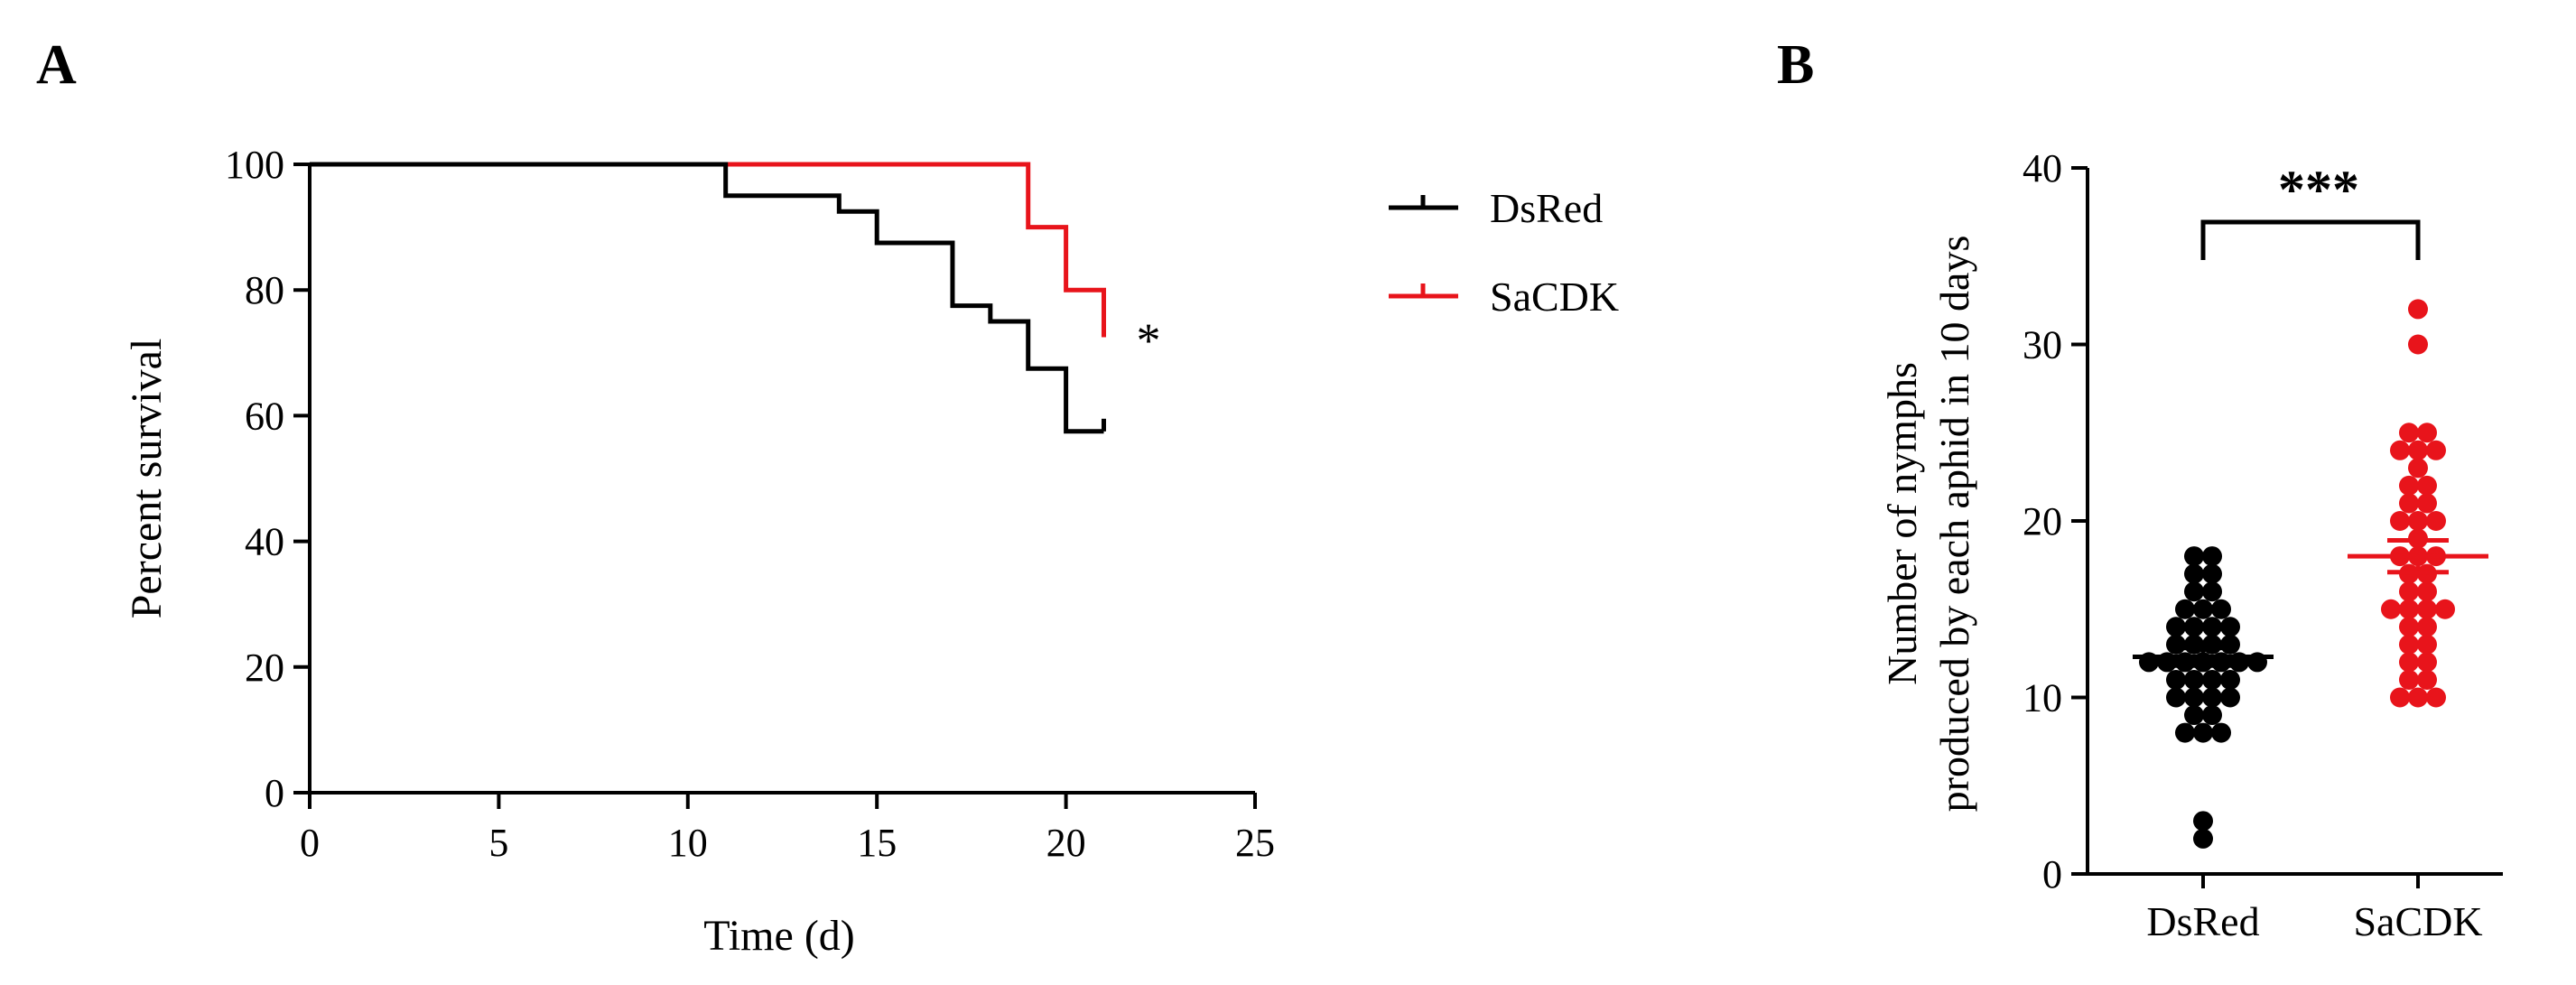 This screenshot has height=985, width=2576. What do you see at coordinates (1954, 524) in the screenshot?
I see `nymph-y-label-line2: produced by each aphid in 10 days` at bounding box center [1954, 524].